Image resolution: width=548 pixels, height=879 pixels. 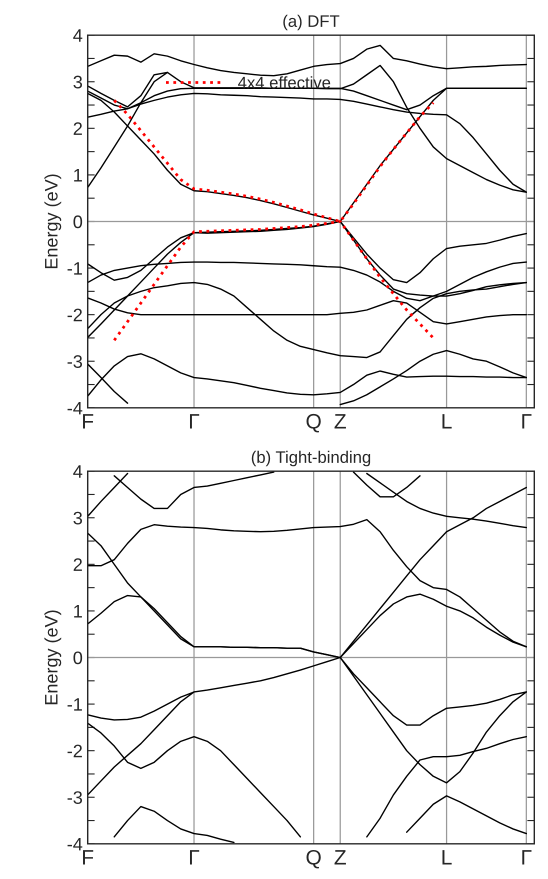 What do you see at coordinates (284, 82) in the screenshot?
I see `legend-label: 4x4 effective` at bounding box center [284, 82].